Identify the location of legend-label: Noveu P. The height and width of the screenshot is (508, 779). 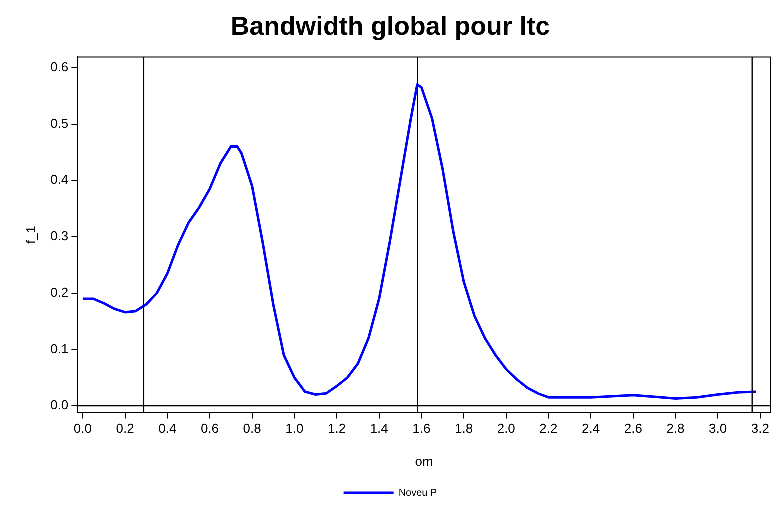
(418, 493).